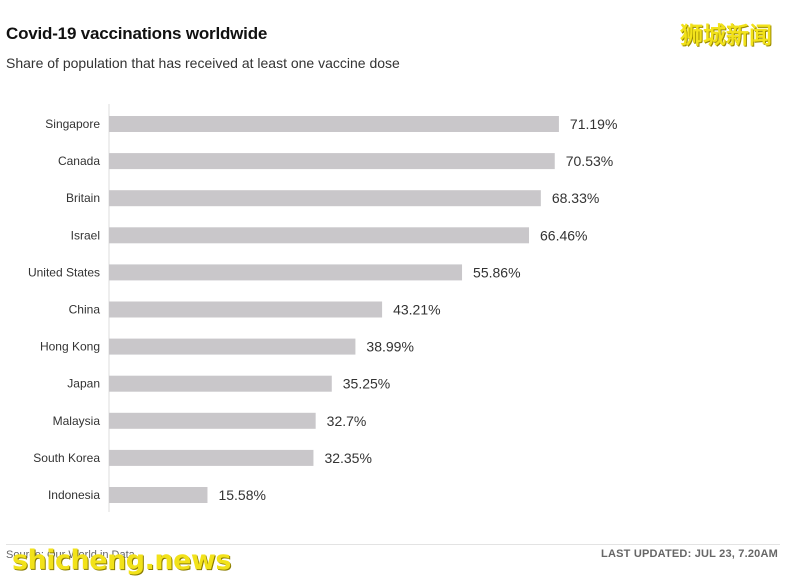 Image resolution: width=786 pixels, height=580 pixels. What do you see at coordinates (393, 544) in the screenshot?
I see `footer-divider` at bounding box center [393, 544].